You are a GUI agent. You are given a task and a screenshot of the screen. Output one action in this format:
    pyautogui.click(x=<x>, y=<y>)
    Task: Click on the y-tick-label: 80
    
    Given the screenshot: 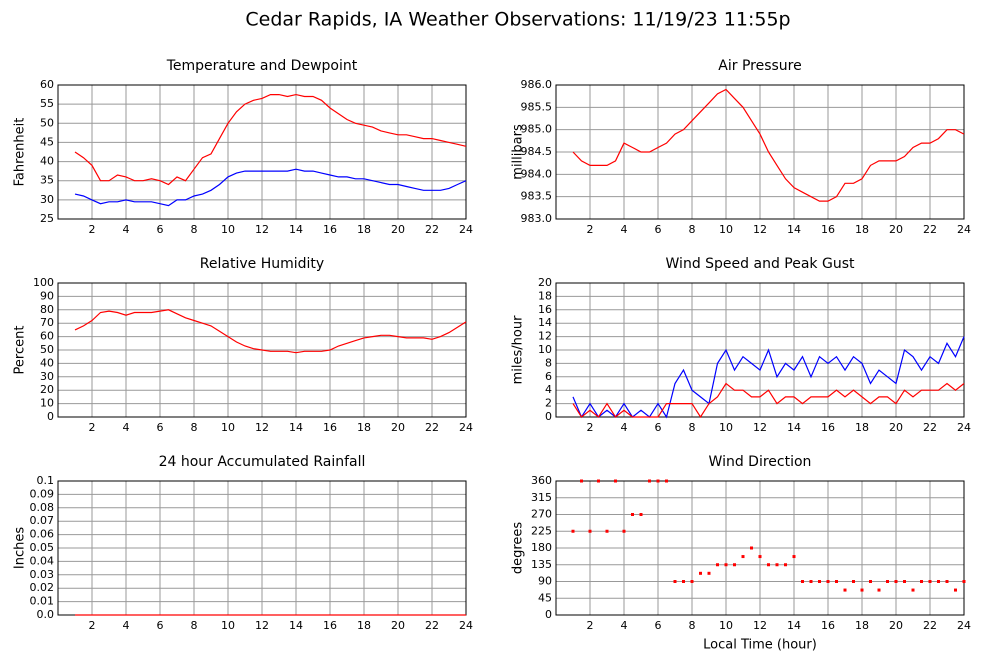 What is the action you would take?
    pyautogui.click(x=47, y=309)
    